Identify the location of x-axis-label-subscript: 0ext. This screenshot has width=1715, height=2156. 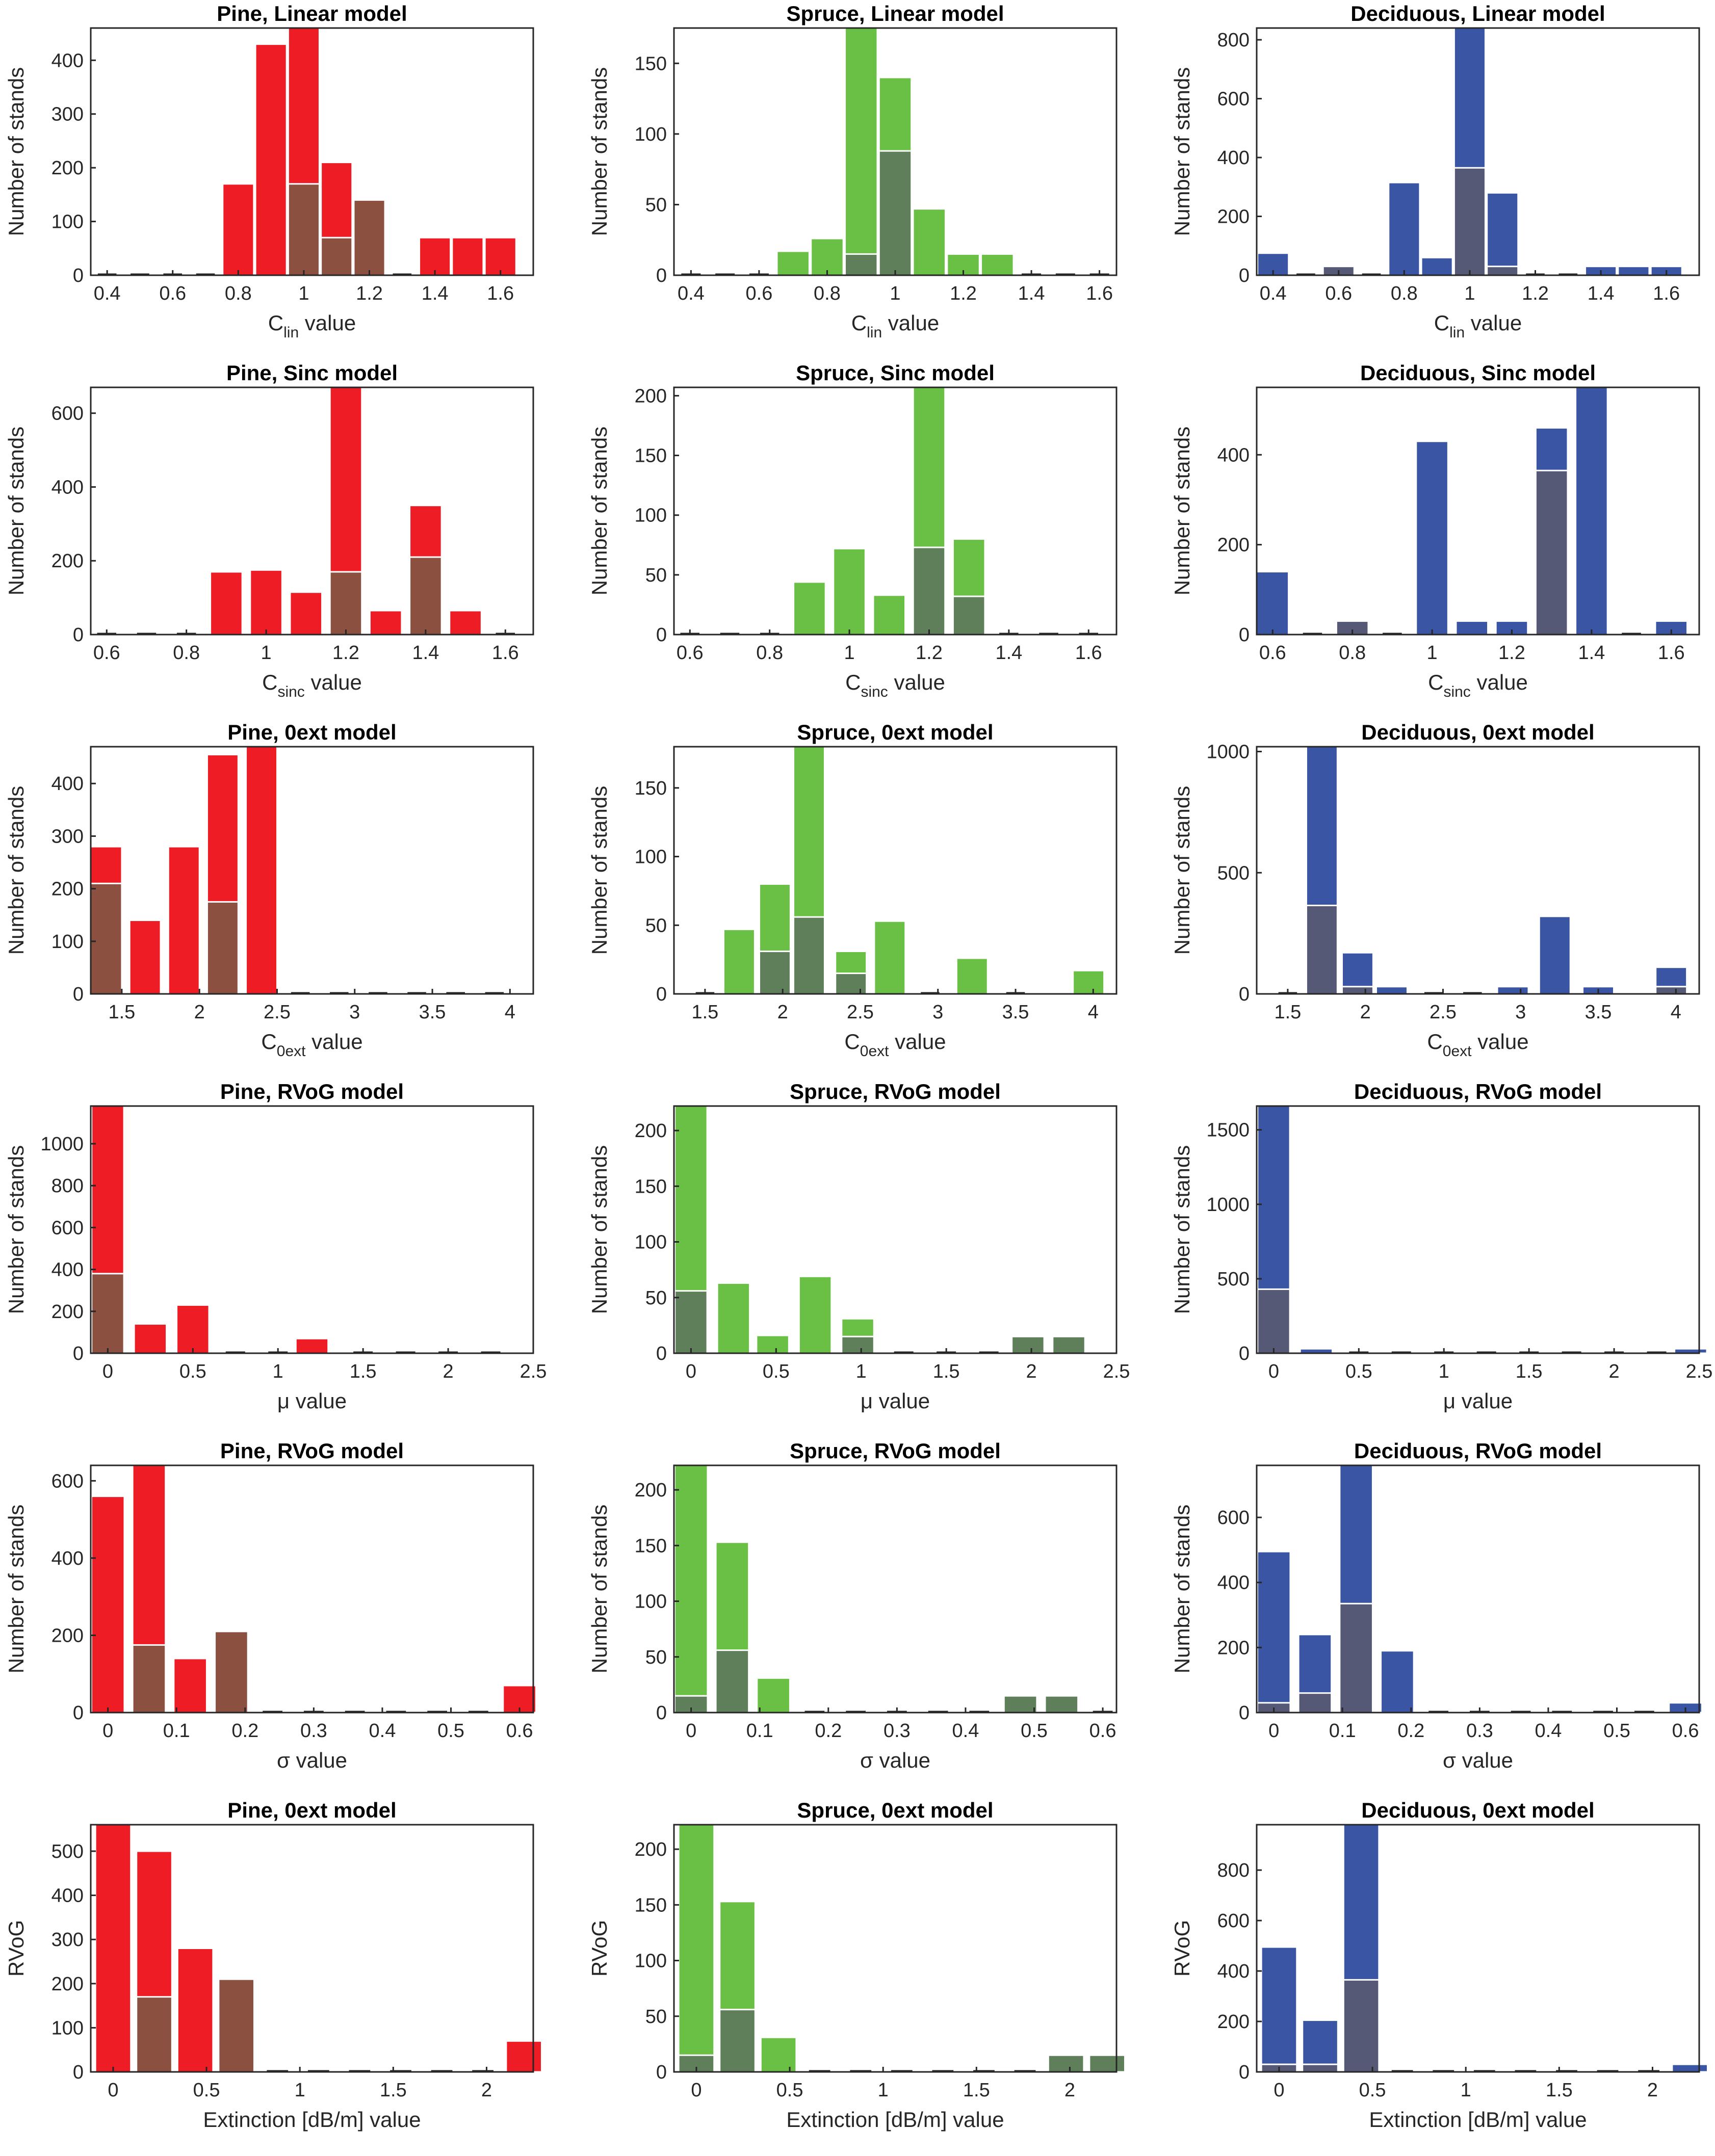
(875, 1051).